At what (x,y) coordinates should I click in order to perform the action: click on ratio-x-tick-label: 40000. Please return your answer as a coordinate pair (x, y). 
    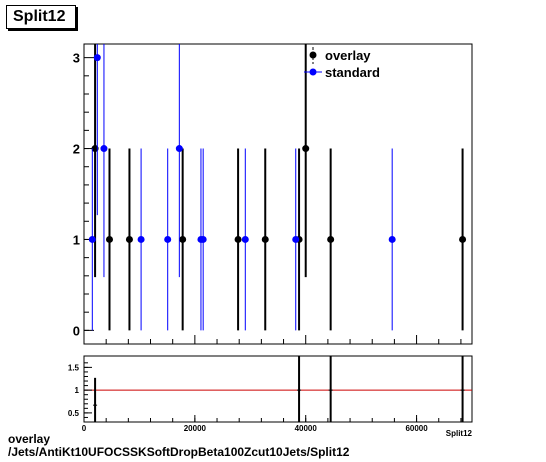
    Looking at the image, I should click on (306, 428).